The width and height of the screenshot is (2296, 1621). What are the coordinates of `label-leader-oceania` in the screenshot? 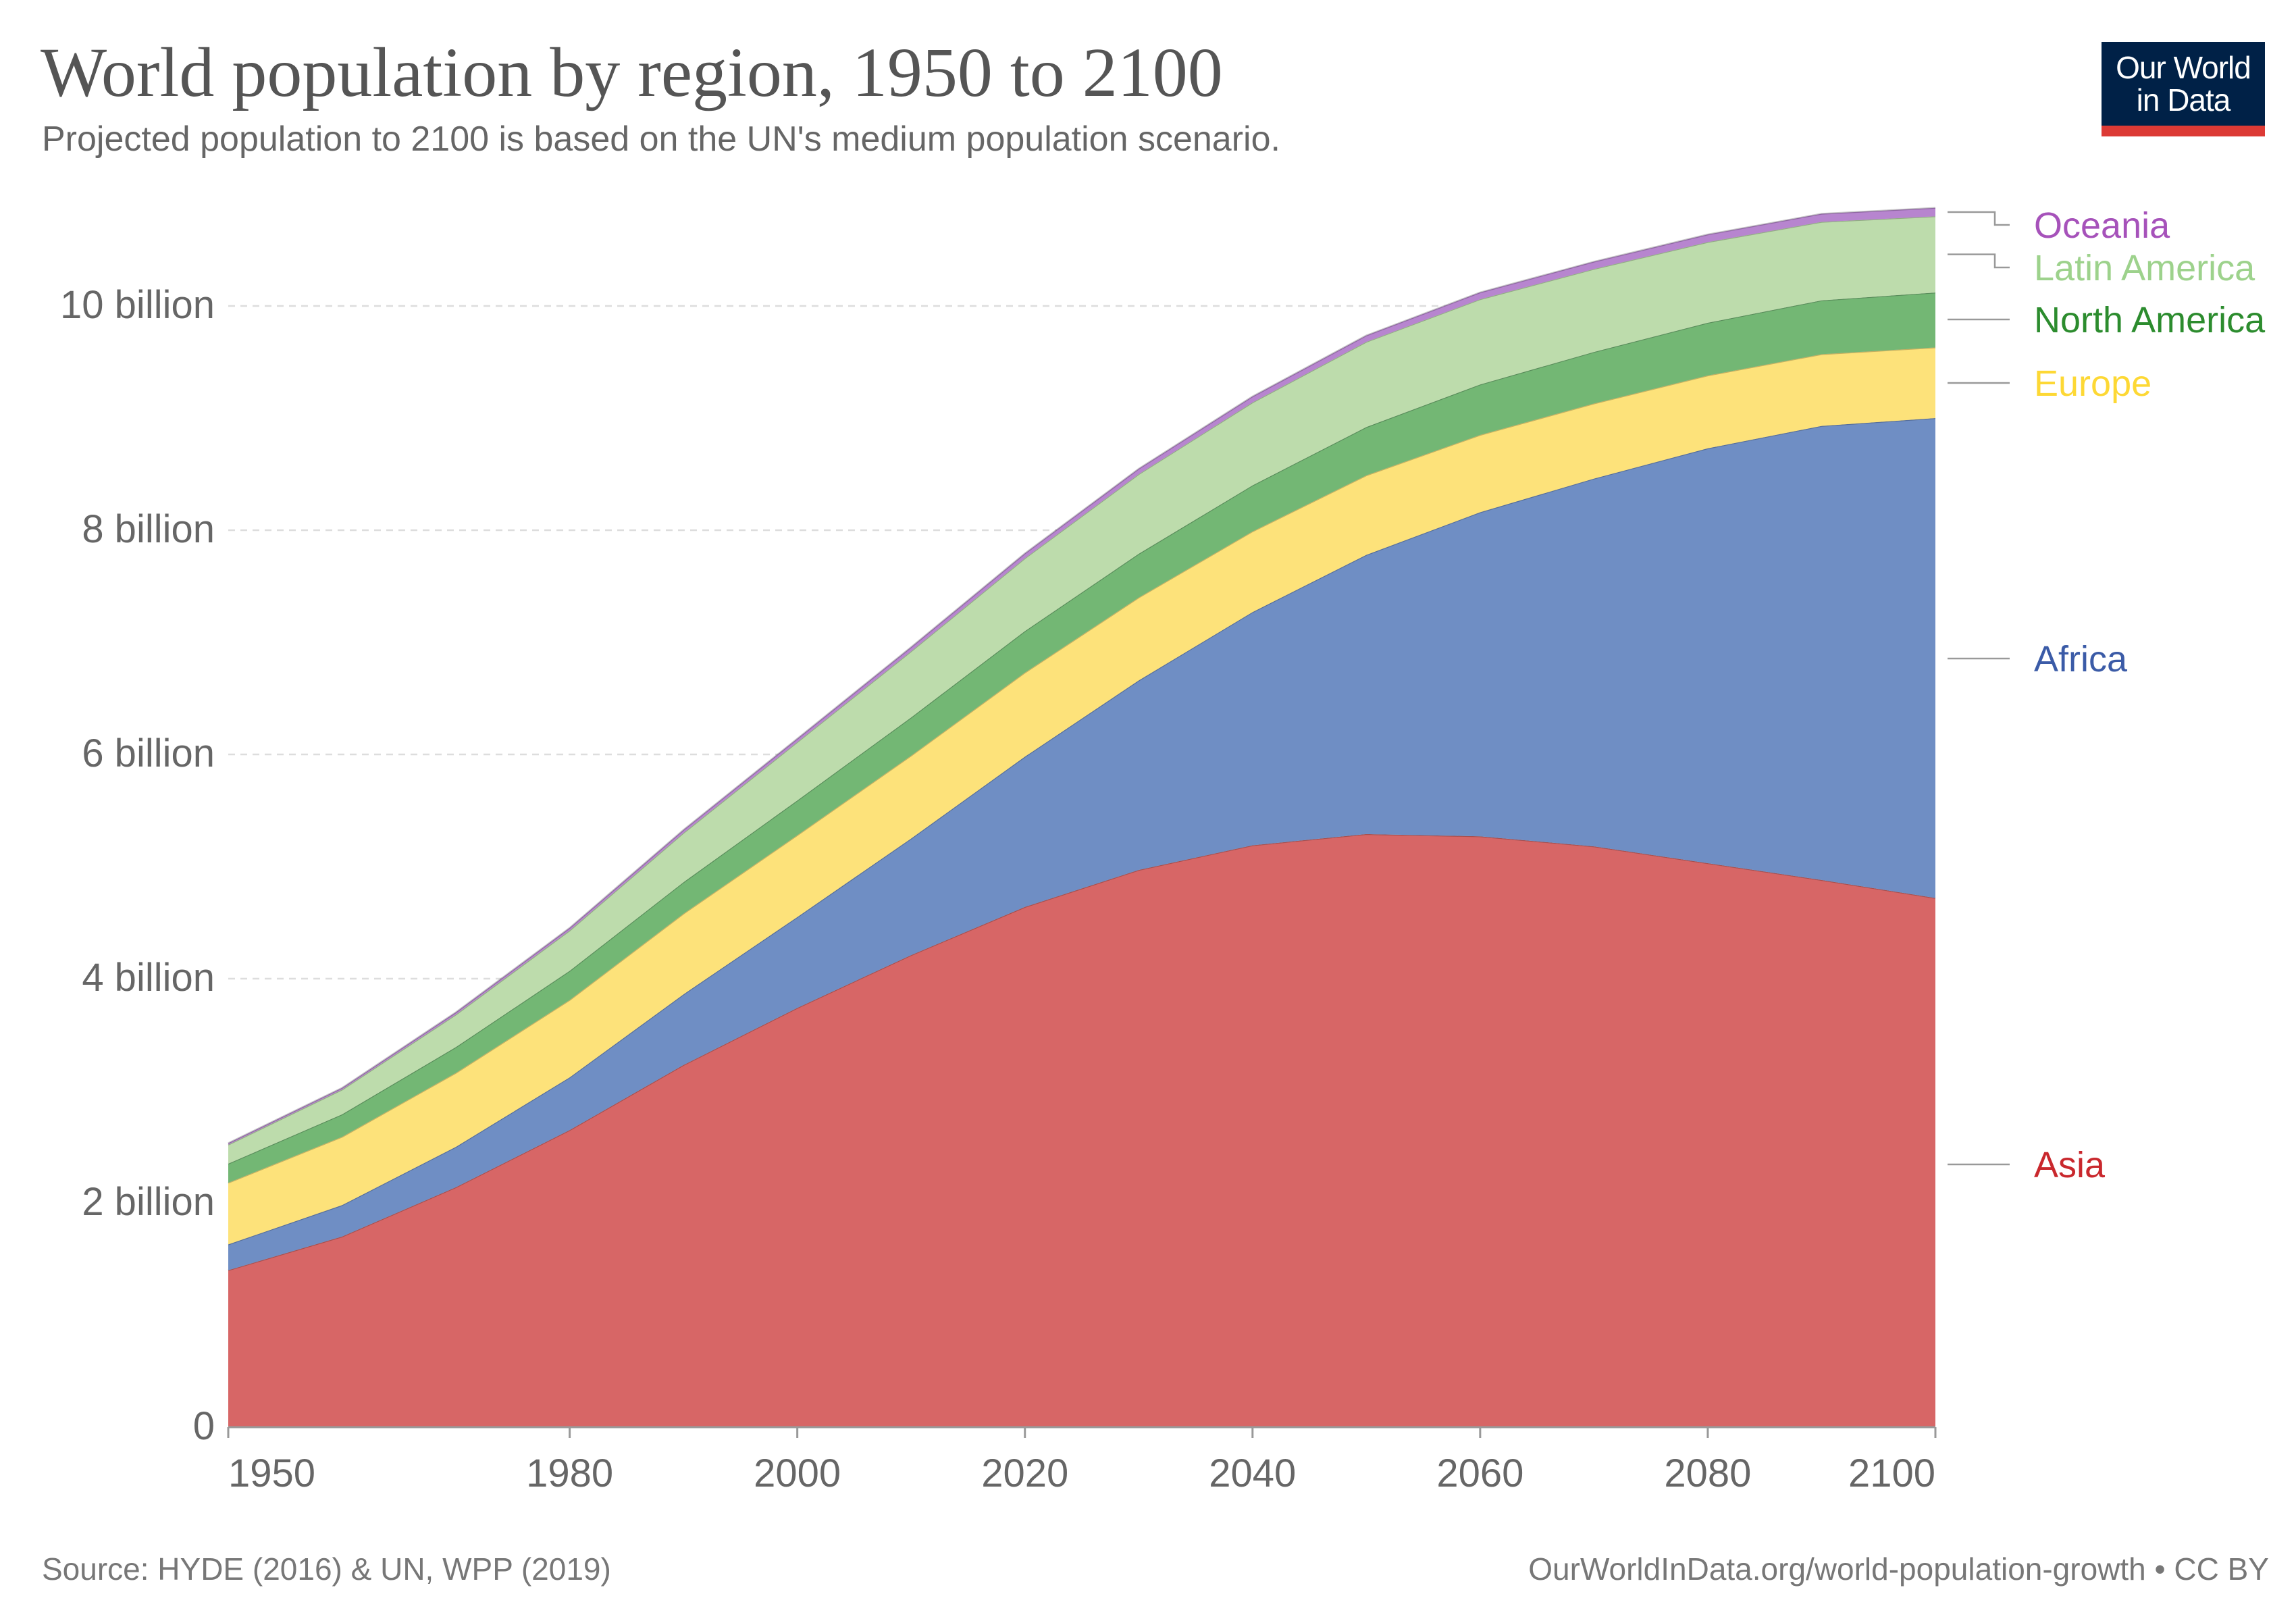 It's located at (1979, 218).